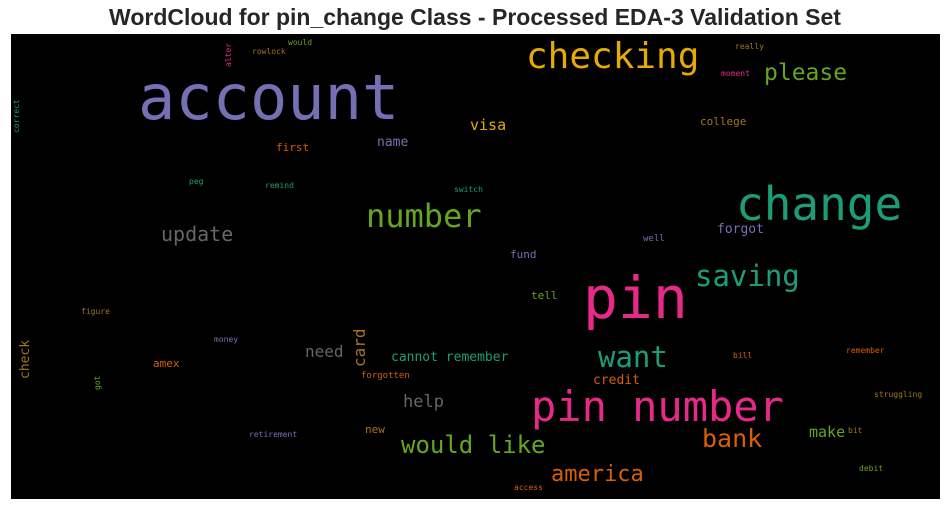 The width and height of the screenshot is (950, 511). Describe the element at coordinates (544, 295) in the screenshot. I see `word-tell: tell` at that location.